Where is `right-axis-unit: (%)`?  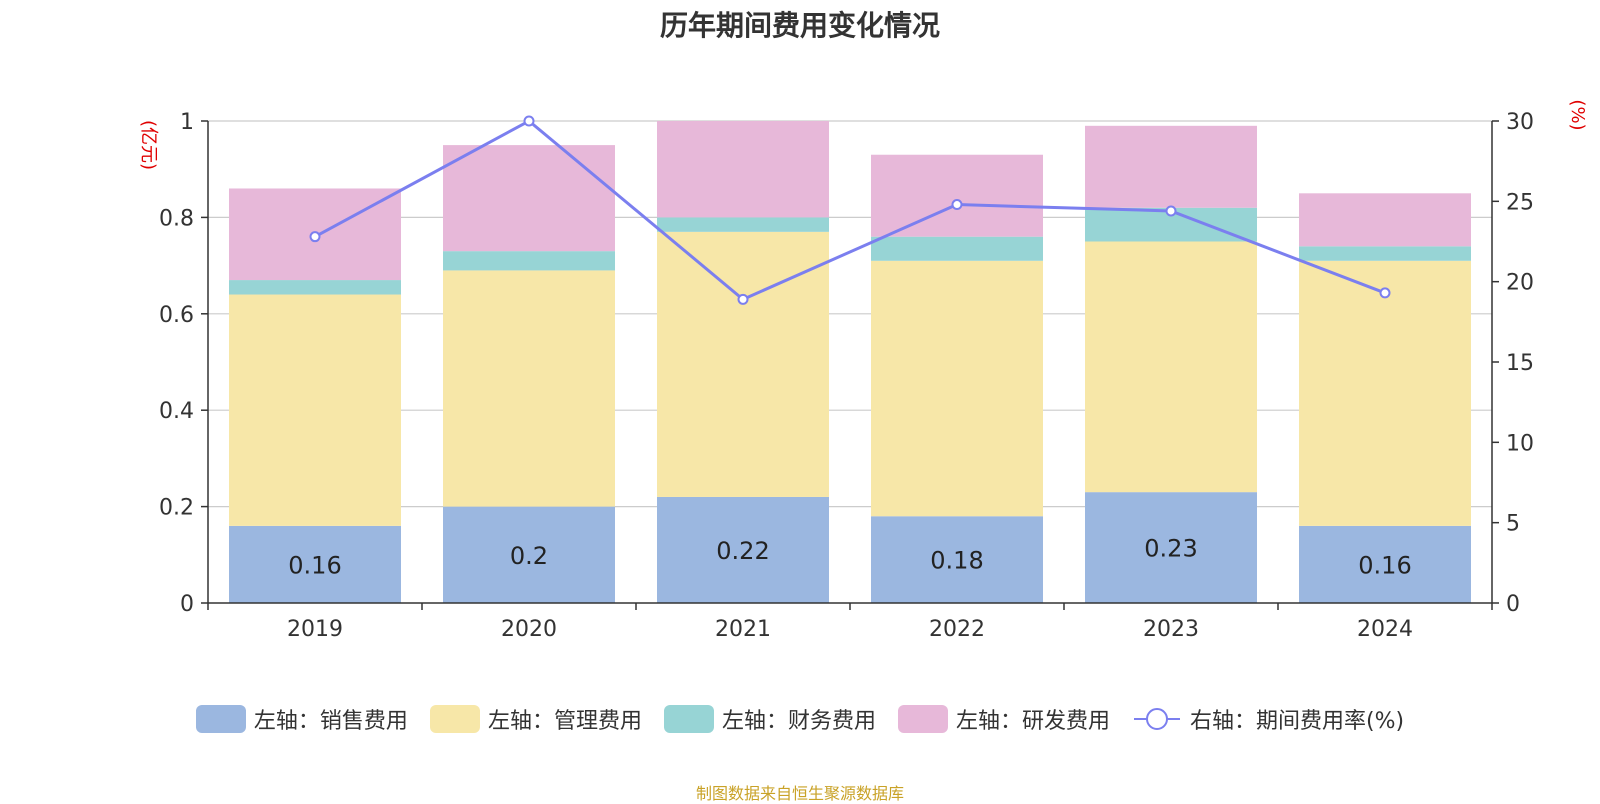 right-axis-unit: (%) is located at coordinates (1577, 114).